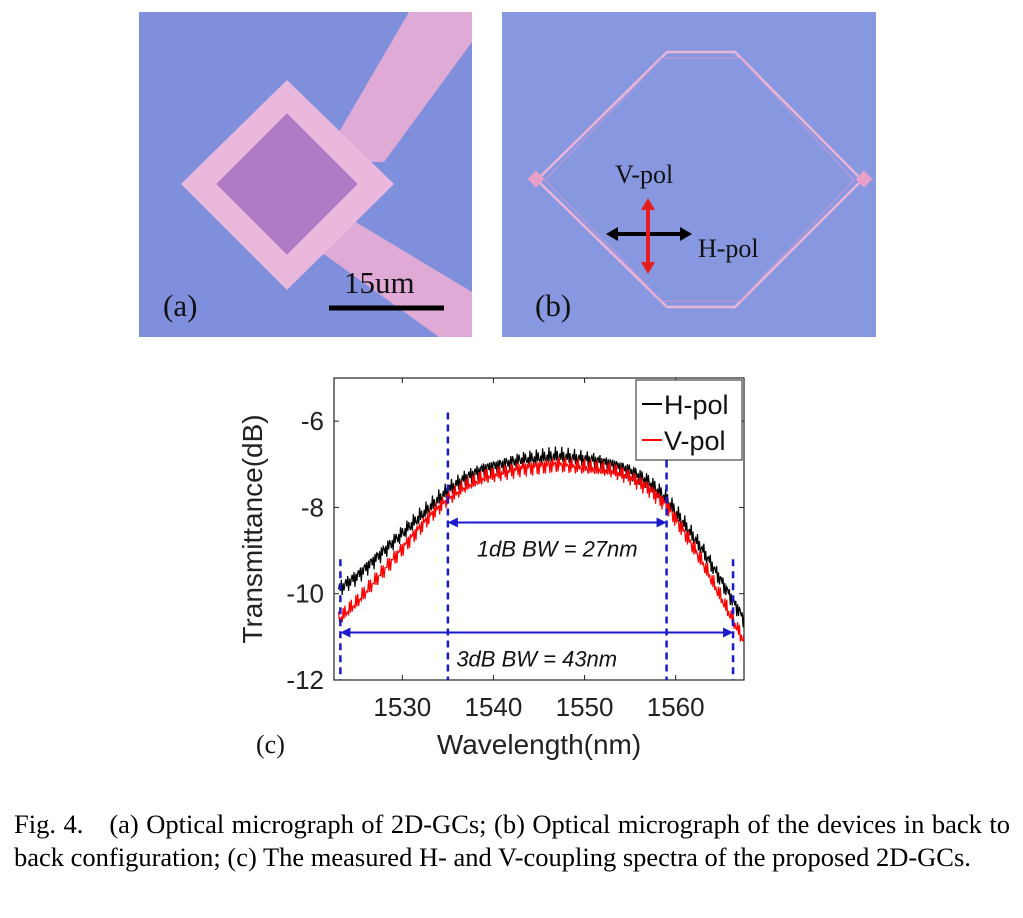 This screenshot has width=1023, height=918. What do you see at coordinates (494, 707) in the screenshot?
I see `x-tick-label: 1540` at bounding box center [494, 707].